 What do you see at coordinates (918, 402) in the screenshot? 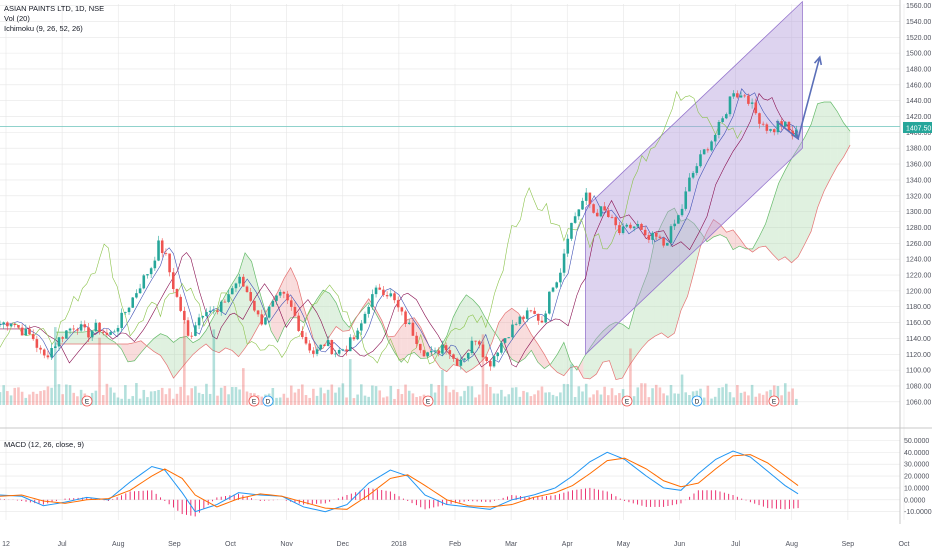
I see `price-tick-label: 1060.00` at bounding box center [918, 402].